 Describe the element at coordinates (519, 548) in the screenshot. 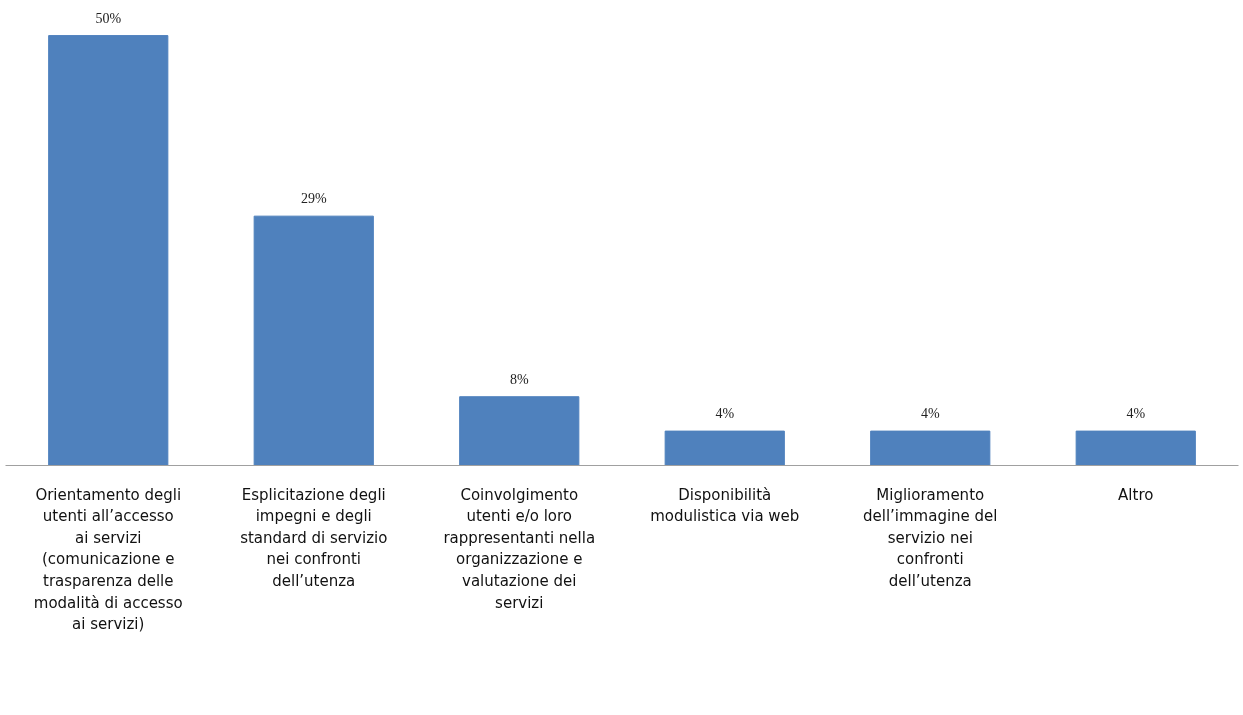

I see `x-tick-label: Coinvolgimento utenti e/o loro rappresentanti nella organizzazione e valutazione dei servizi` at that location.